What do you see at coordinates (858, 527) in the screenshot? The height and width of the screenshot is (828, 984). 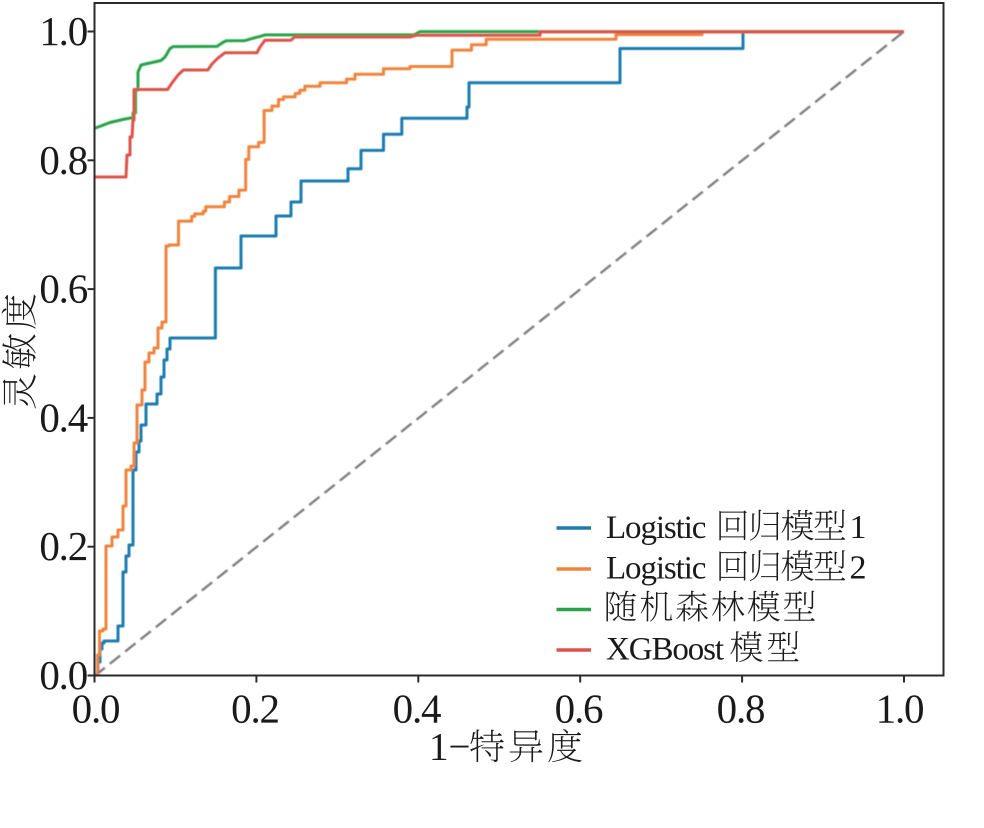 I see `svg-text: 1` at bounding box center [858, 527].